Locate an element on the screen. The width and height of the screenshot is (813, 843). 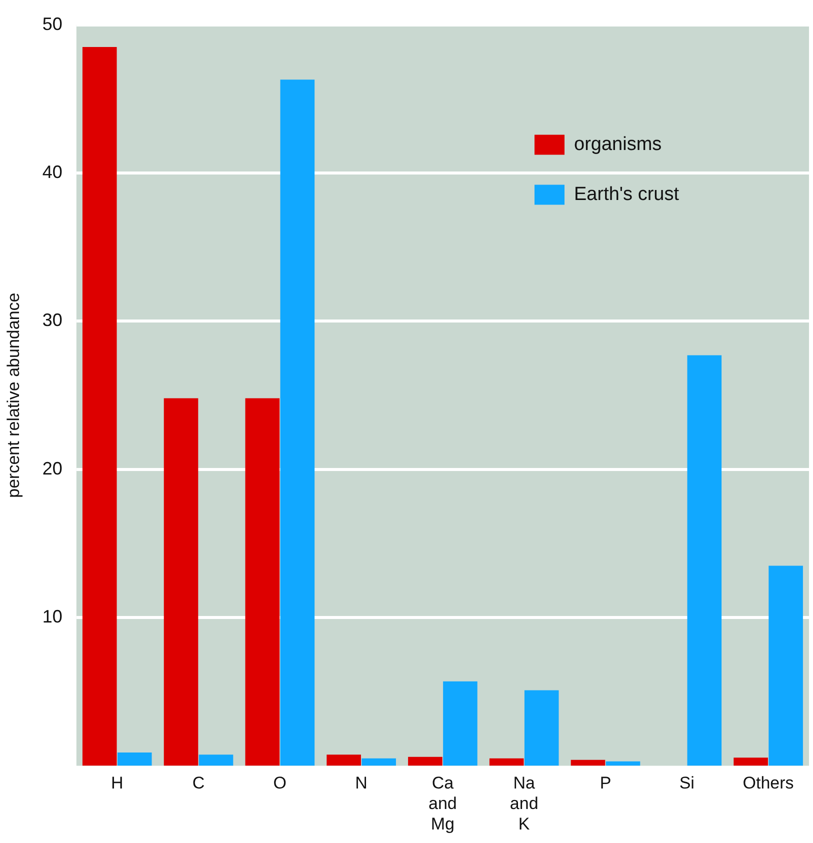
x-tick-label: O is located at coordinates (280, 783).